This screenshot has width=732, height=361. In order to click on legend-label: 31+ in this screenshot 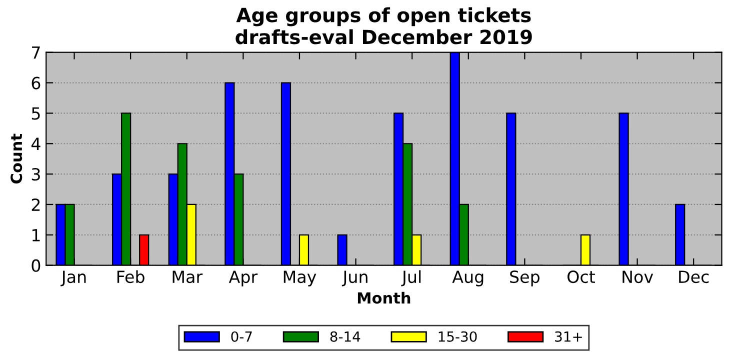, I will do `click(568, 336)`.